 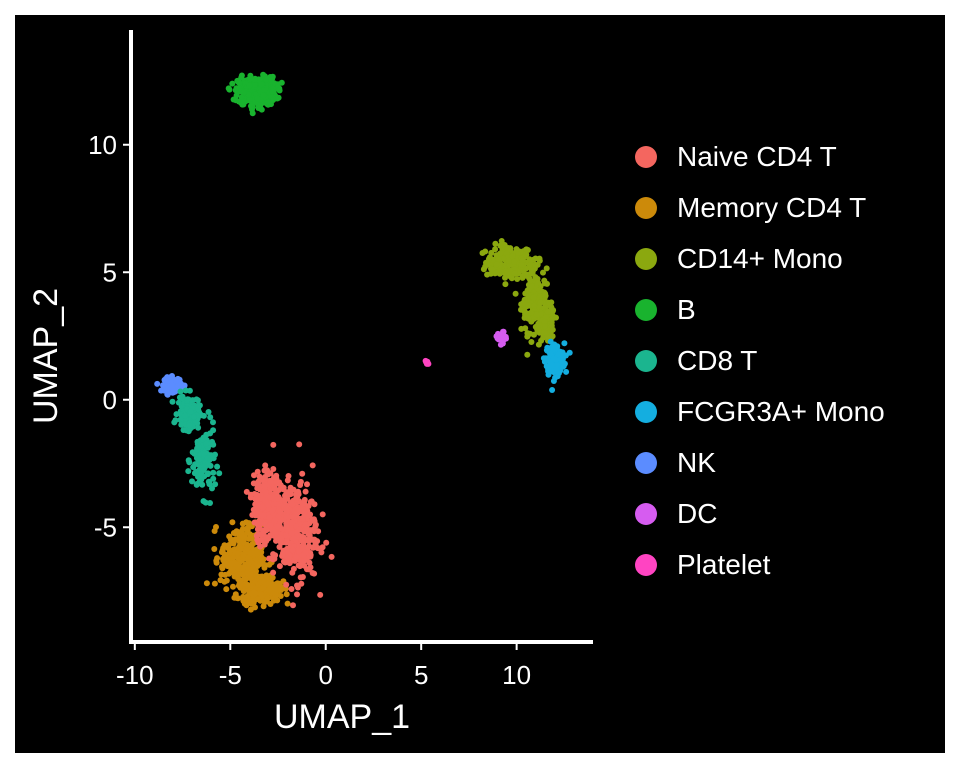 What do you see at coordinates (230, 675) in the screenshot?
I see `x-tick-label: -5` at bounding box center [230, 675].